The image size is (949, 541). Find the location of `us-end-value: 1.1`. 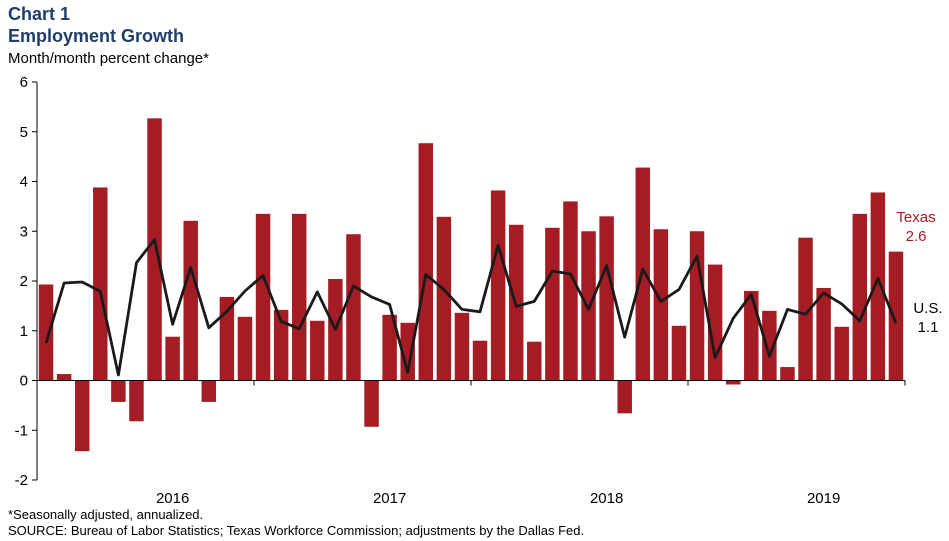

us-end-value: 1.1 is located at coordinates (928, 327).